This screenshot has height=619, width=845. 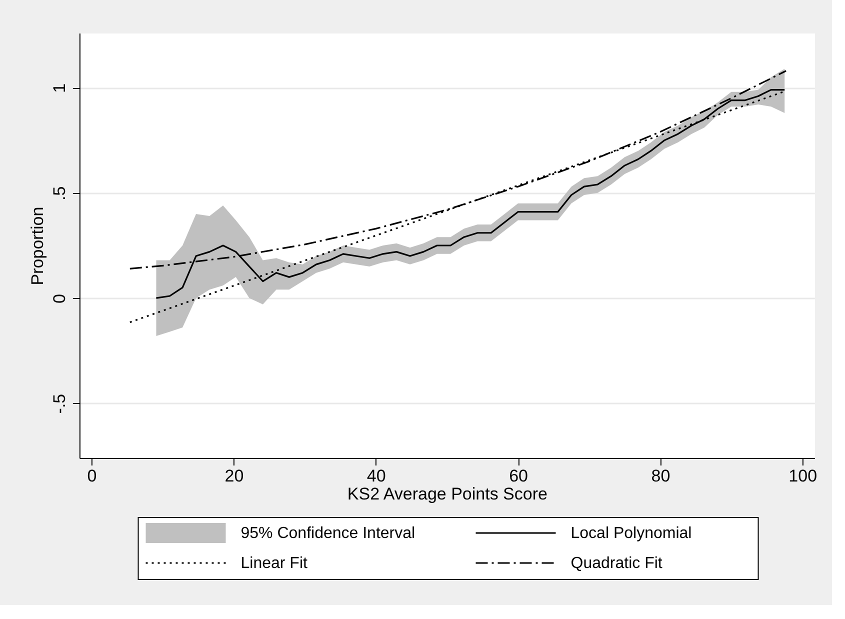 What do you see at coordinates (631, 533) in the screenshot?
I see `legend-label: Local Polynomial` at bounding box center [631, 533].